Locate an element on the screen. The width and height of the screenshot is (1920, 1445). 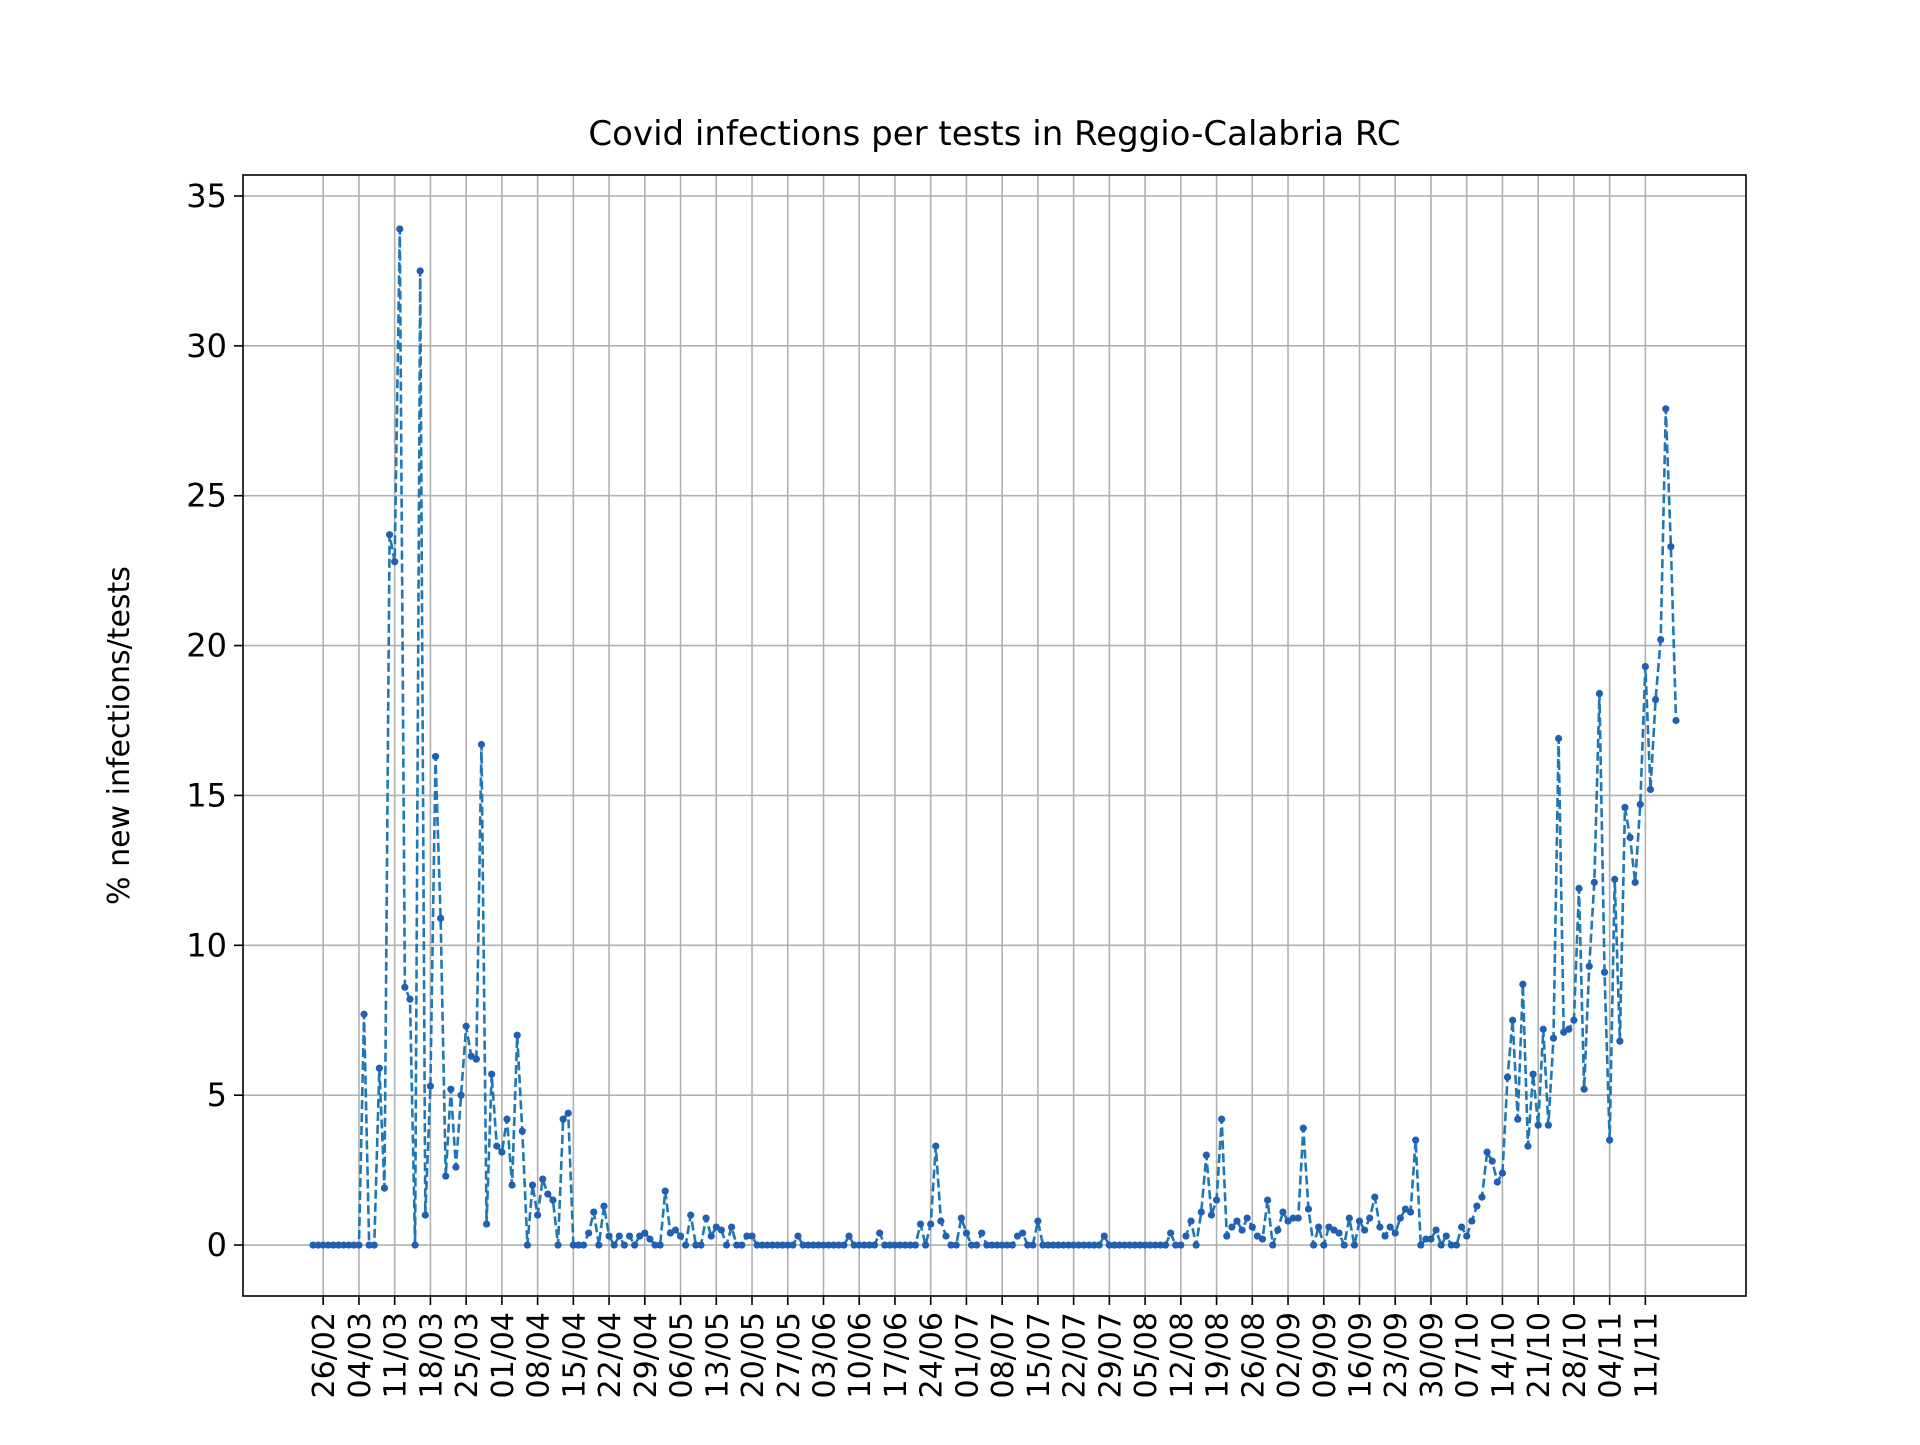
x-tick-label: 30/09 is located at coordinates (1432, 1355).